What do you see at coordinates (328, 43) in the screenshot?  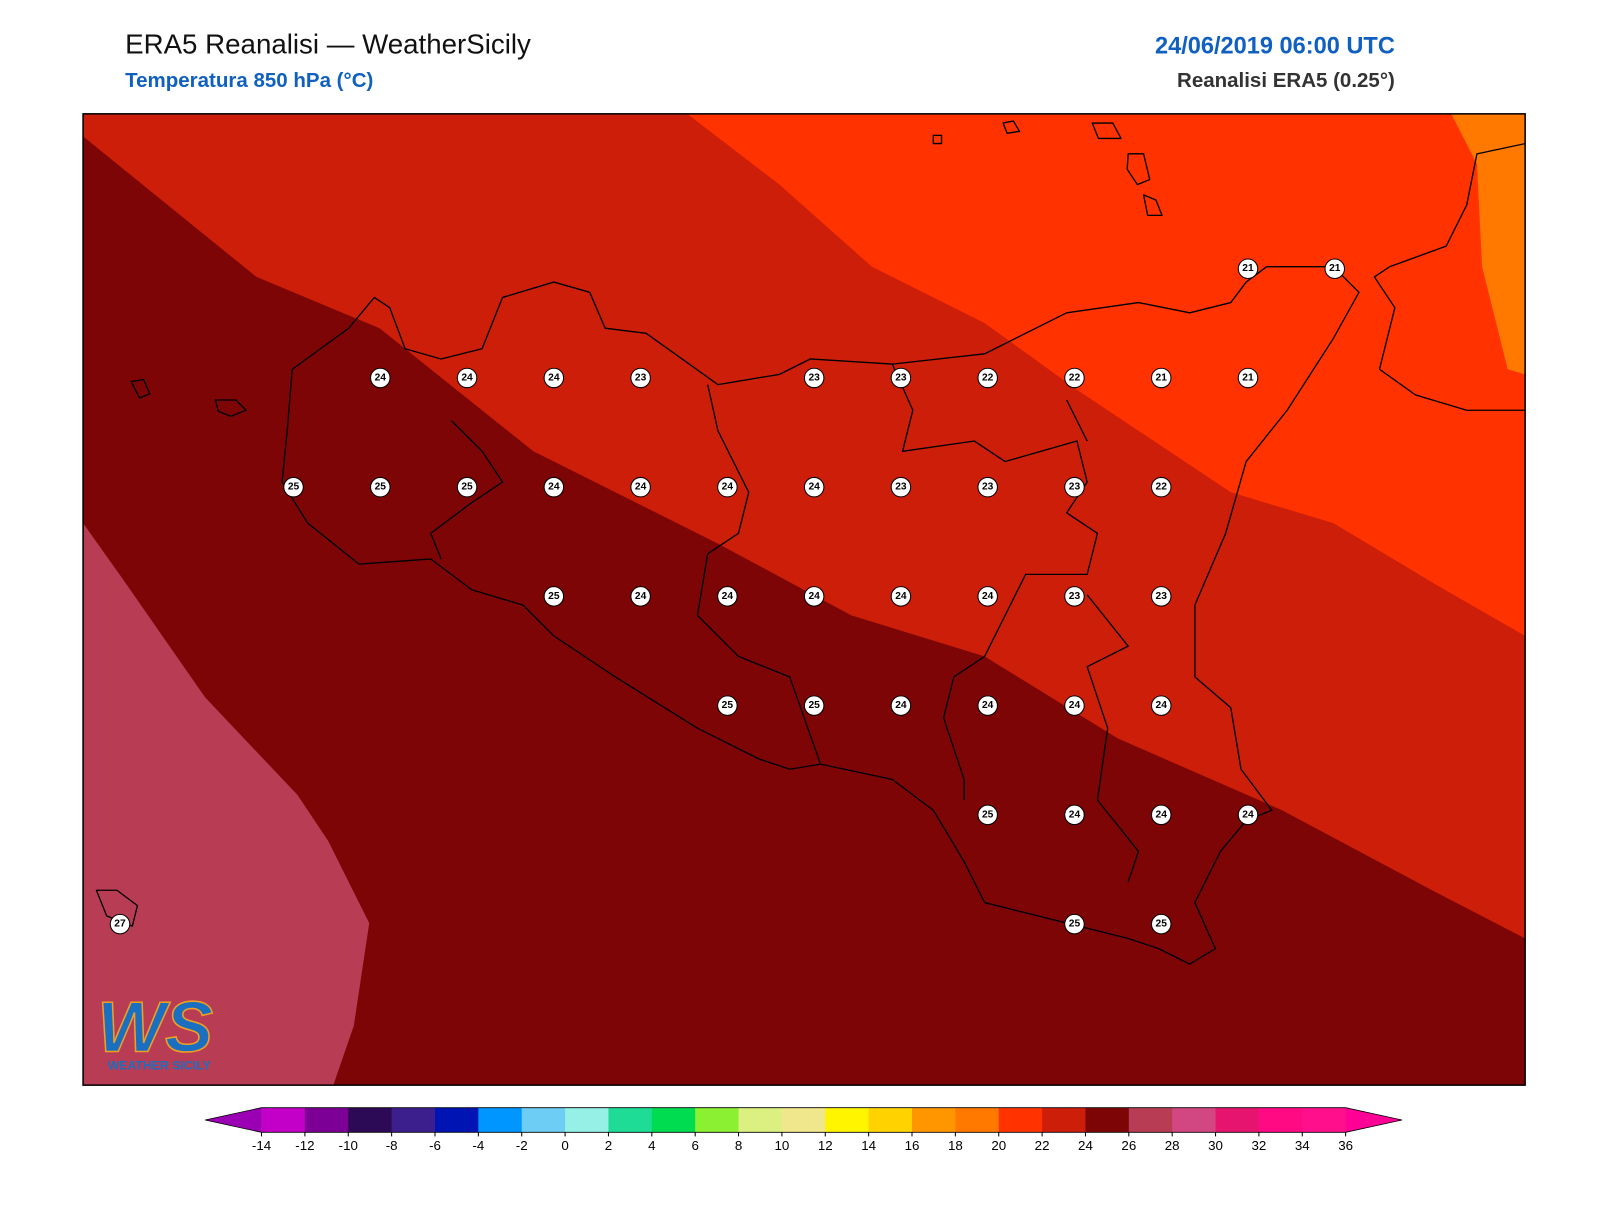 I see `title: ERA5 Reanalisi — WeatherSicily` at bounding box center [328, 43].